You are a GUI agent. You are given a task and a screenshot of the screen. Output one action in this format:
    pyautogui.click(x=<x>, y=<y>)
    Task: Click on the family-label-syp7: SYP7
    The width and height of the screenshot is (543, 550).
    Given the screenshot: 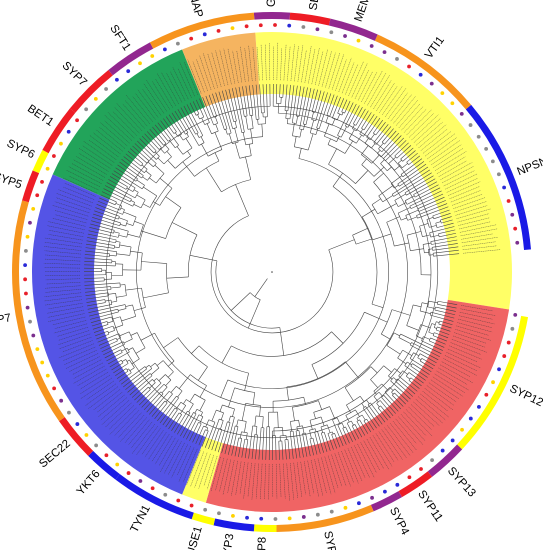 What is the action you would take?
    pyautogui.click(x=74, y=74)
    